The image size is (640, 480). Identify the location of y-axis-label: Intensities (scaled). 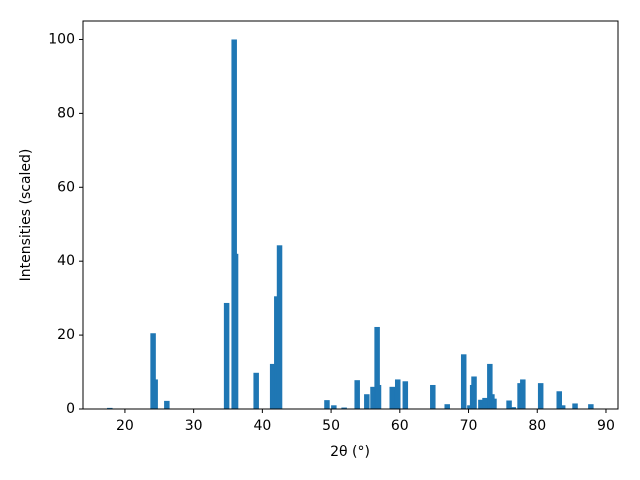
(26, 215).